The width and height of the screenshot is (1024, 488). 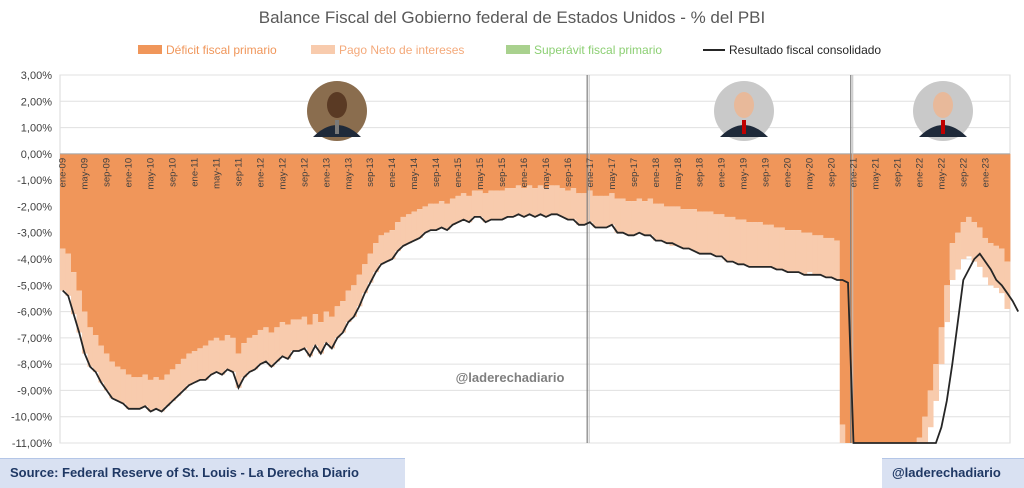 I want to click on obama-portrait, so click(x=337, y=111).